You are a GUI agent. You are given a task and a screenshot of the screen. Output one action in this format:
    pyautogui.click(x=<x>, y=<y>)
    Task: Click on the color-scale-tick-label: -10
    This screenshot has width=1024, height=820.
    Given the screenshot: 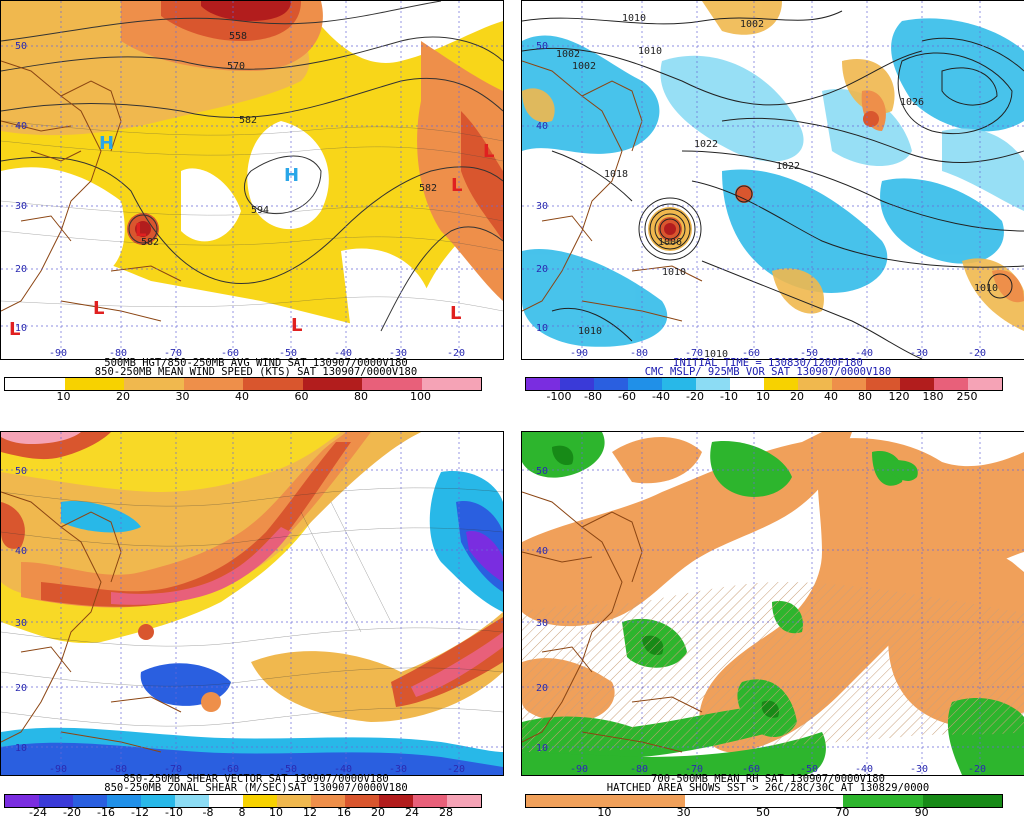 What is the action you would take?
    pyautogui.click(x=174, y=812)
    